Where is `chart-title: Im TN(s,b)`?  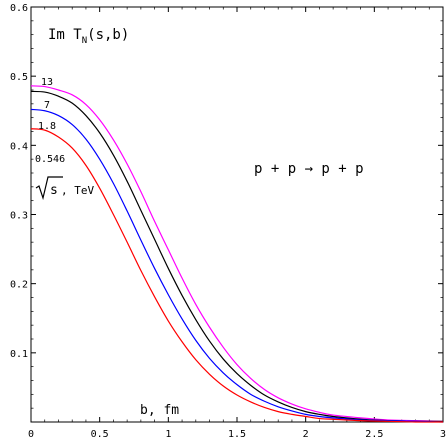
chart-title: Im TN(s,b) is located at coordinates (88, 36).